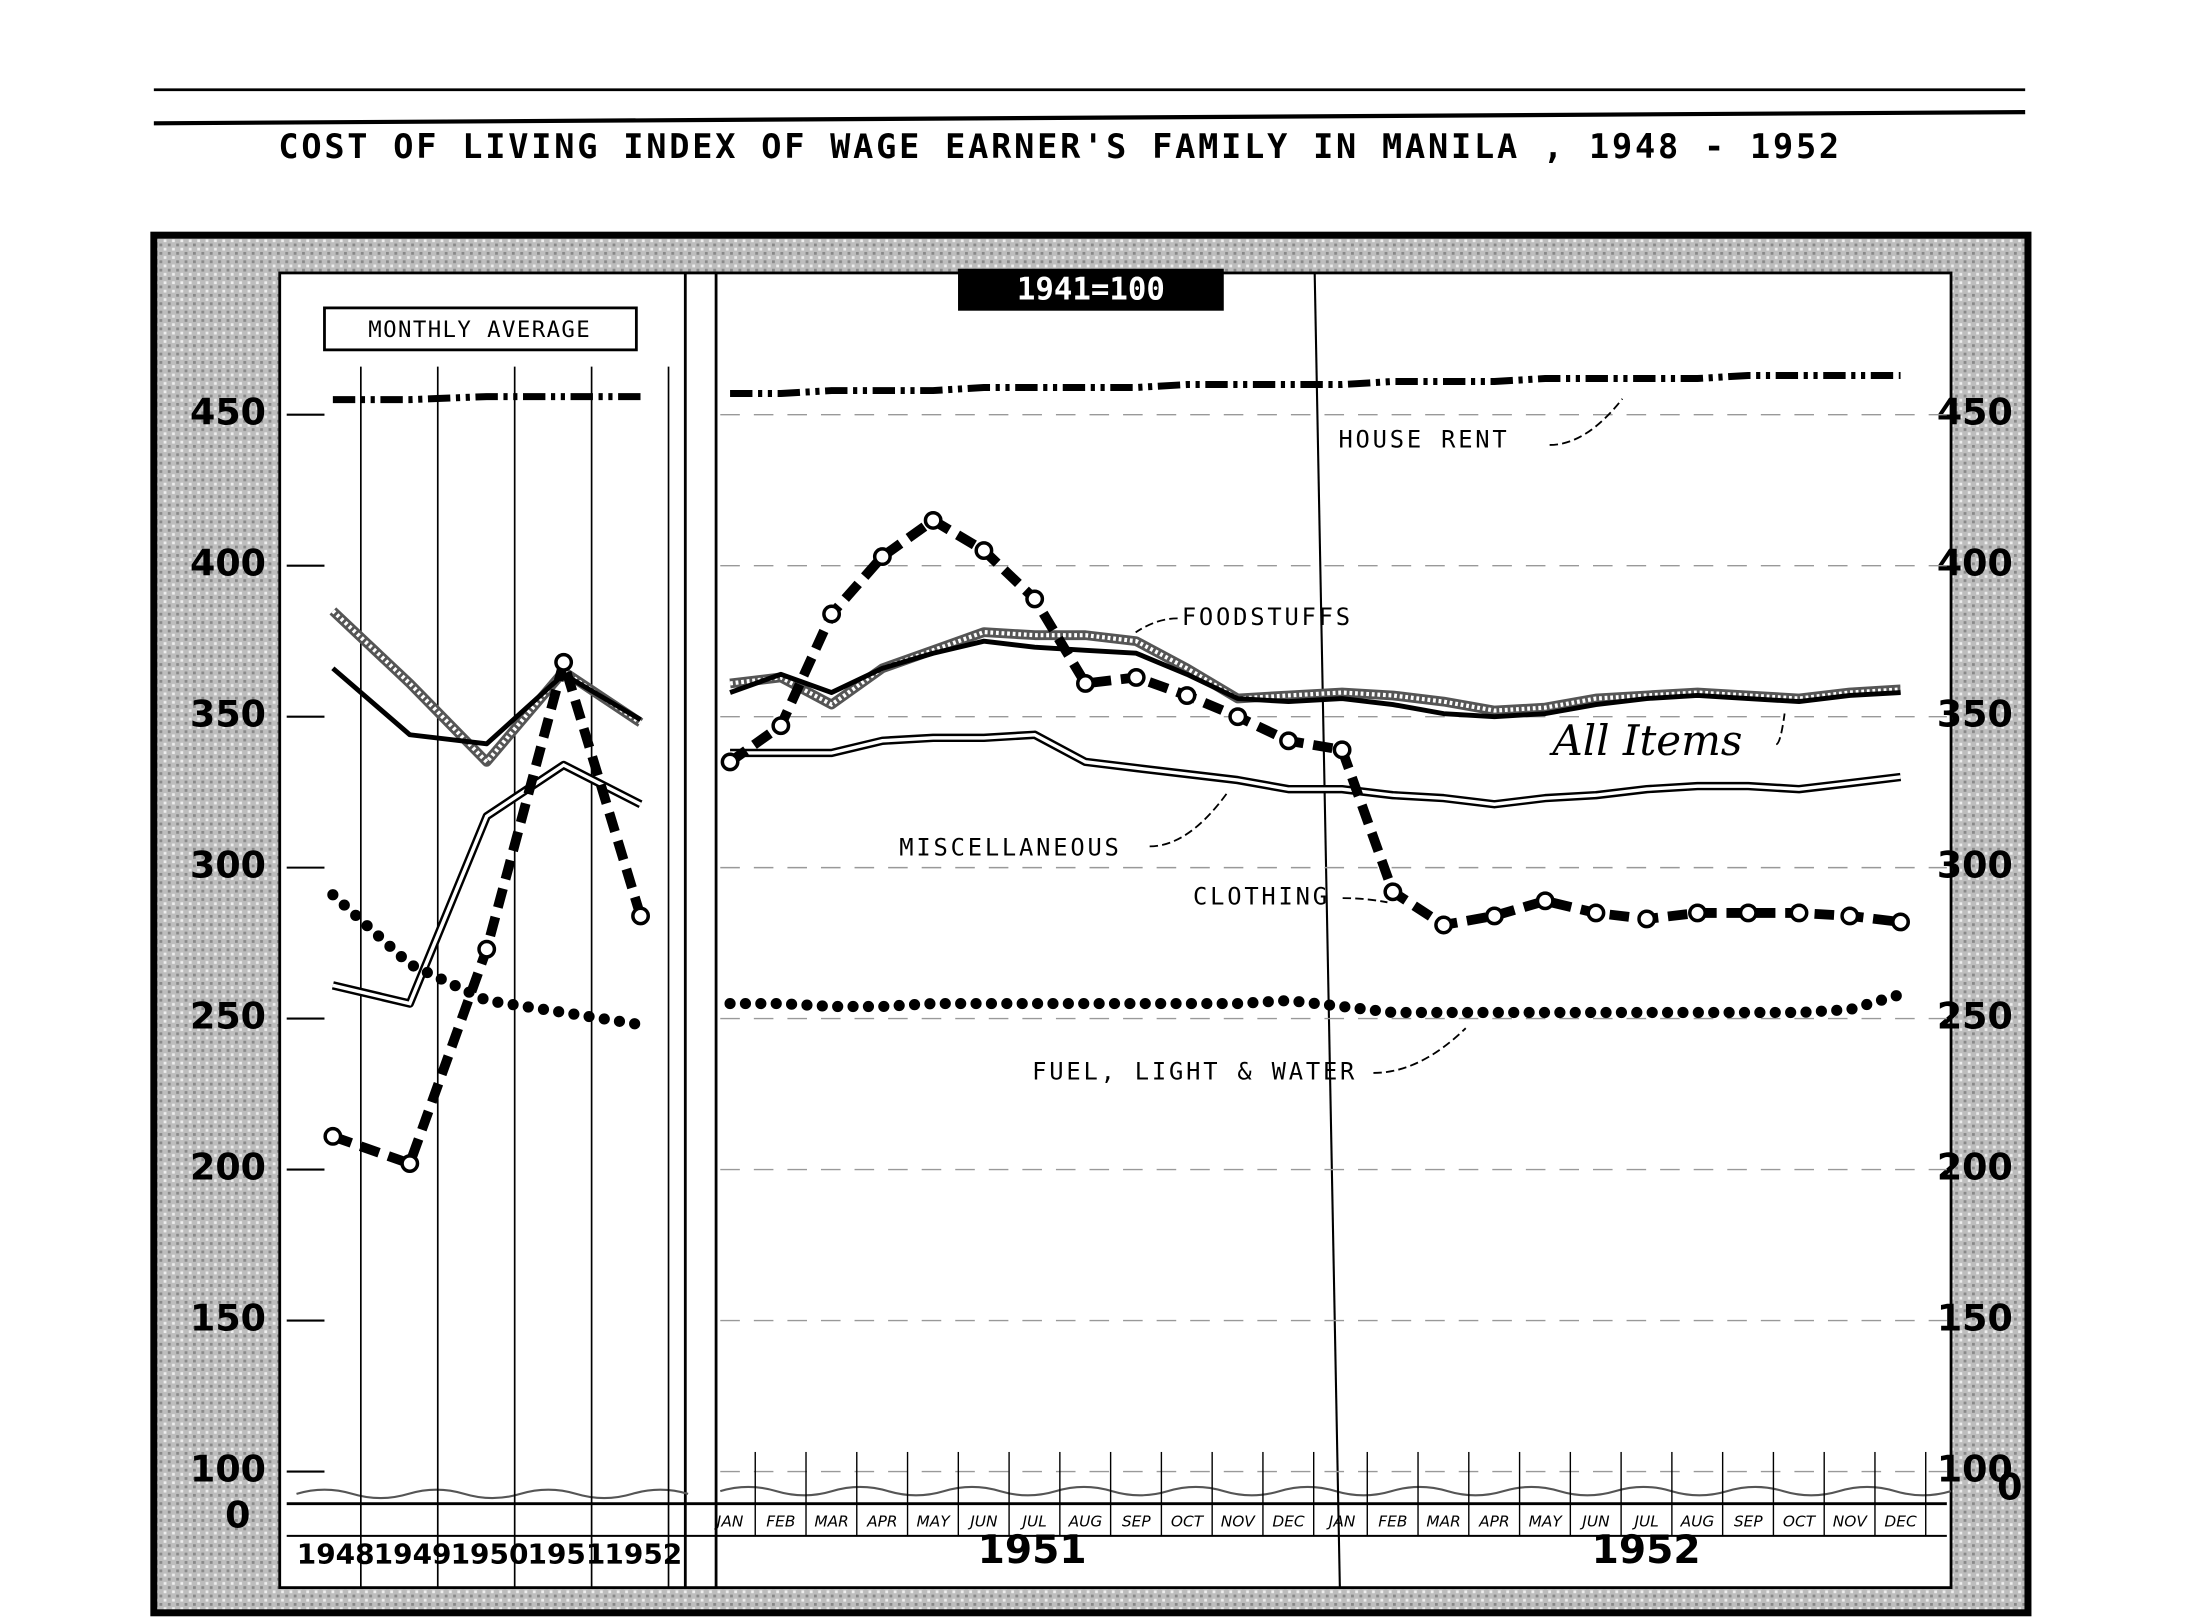 The width and height of the screenshot is (2193, 1620). Describe the element at coordinates (1032, 1550) in the screenshot. I see `year-label: 1951` at that location.